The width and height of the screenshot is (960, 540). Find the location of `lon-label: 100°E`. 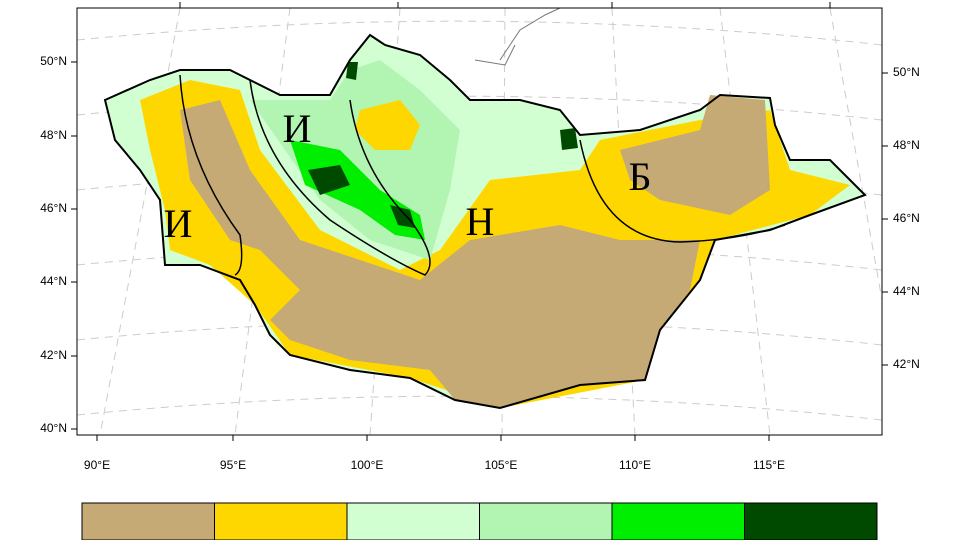

lon-label: 100°E is located at coordinates (367, 465).